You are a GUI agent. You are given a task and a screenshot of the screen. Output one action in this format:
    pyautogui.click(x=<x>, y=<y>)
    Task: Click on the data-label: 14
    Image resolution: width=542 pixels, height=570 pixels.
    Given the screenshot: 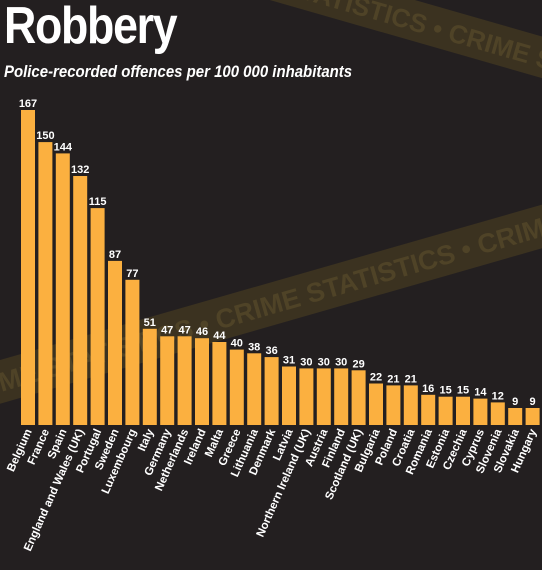 What is the action you would take?
    pyautogui.click(x=480, y=393)
    